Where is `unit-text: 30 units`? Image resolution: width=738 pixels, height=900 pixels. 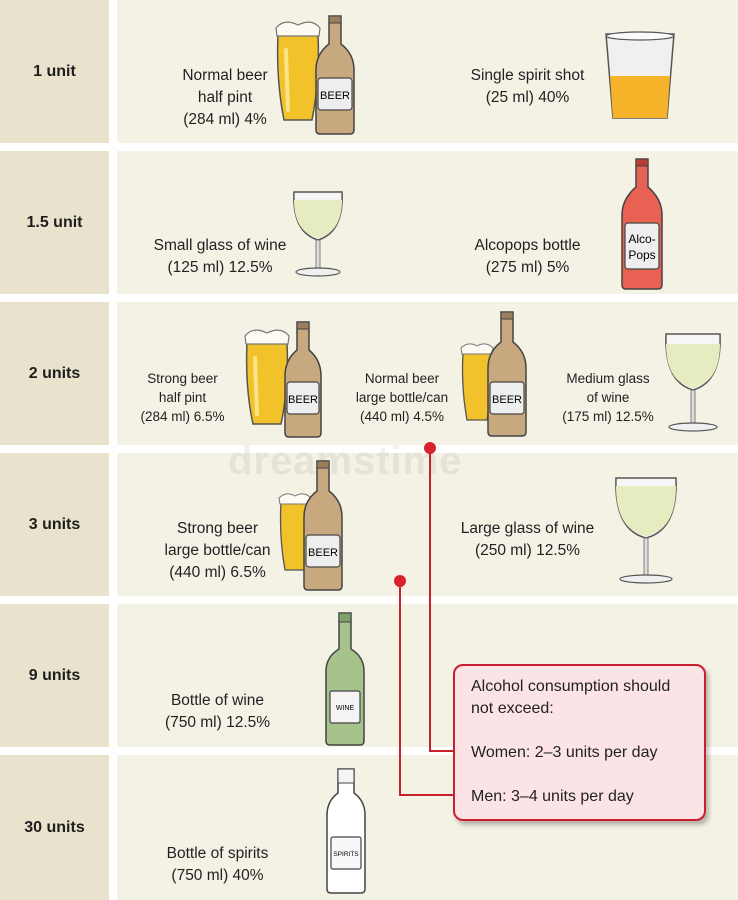 unit-text: 30 units is located at coordinates (54, 827).